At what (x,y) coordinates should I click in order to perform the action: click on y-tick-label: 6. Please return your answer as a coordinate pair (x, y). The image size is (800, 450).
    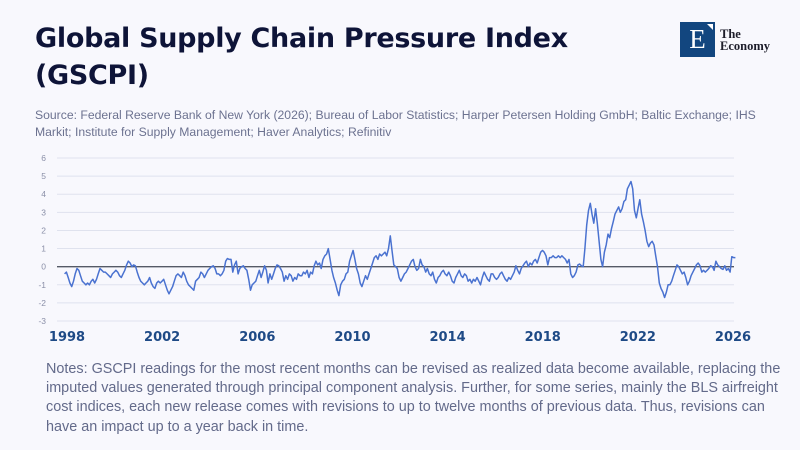
    Looking at the image, I should click on (43, 158).